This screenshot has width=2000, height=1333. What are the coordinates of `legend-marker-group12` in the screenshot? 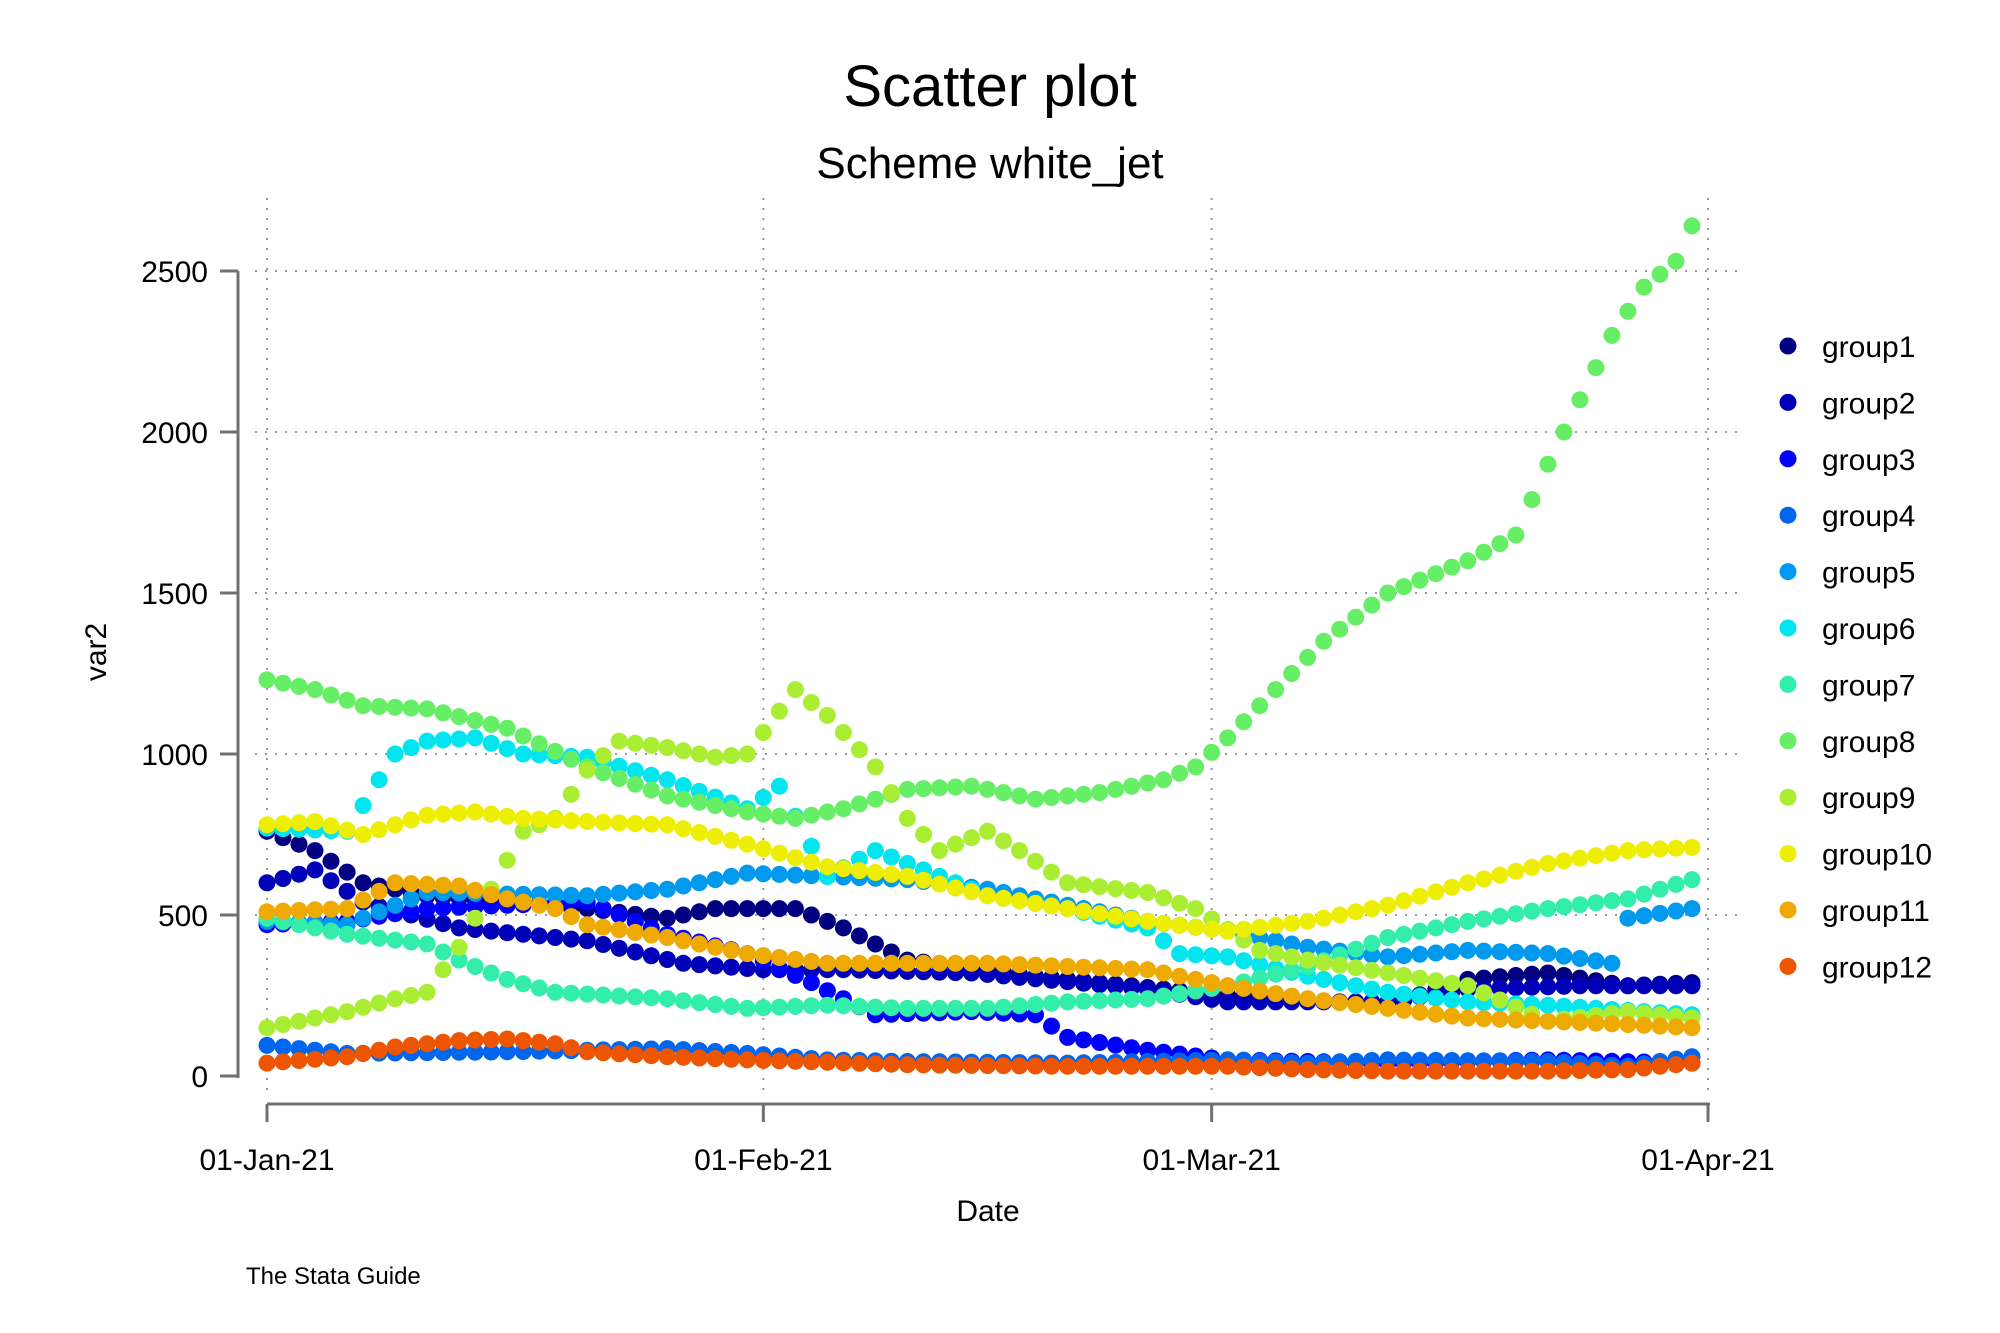 It's located at (1788, 966).